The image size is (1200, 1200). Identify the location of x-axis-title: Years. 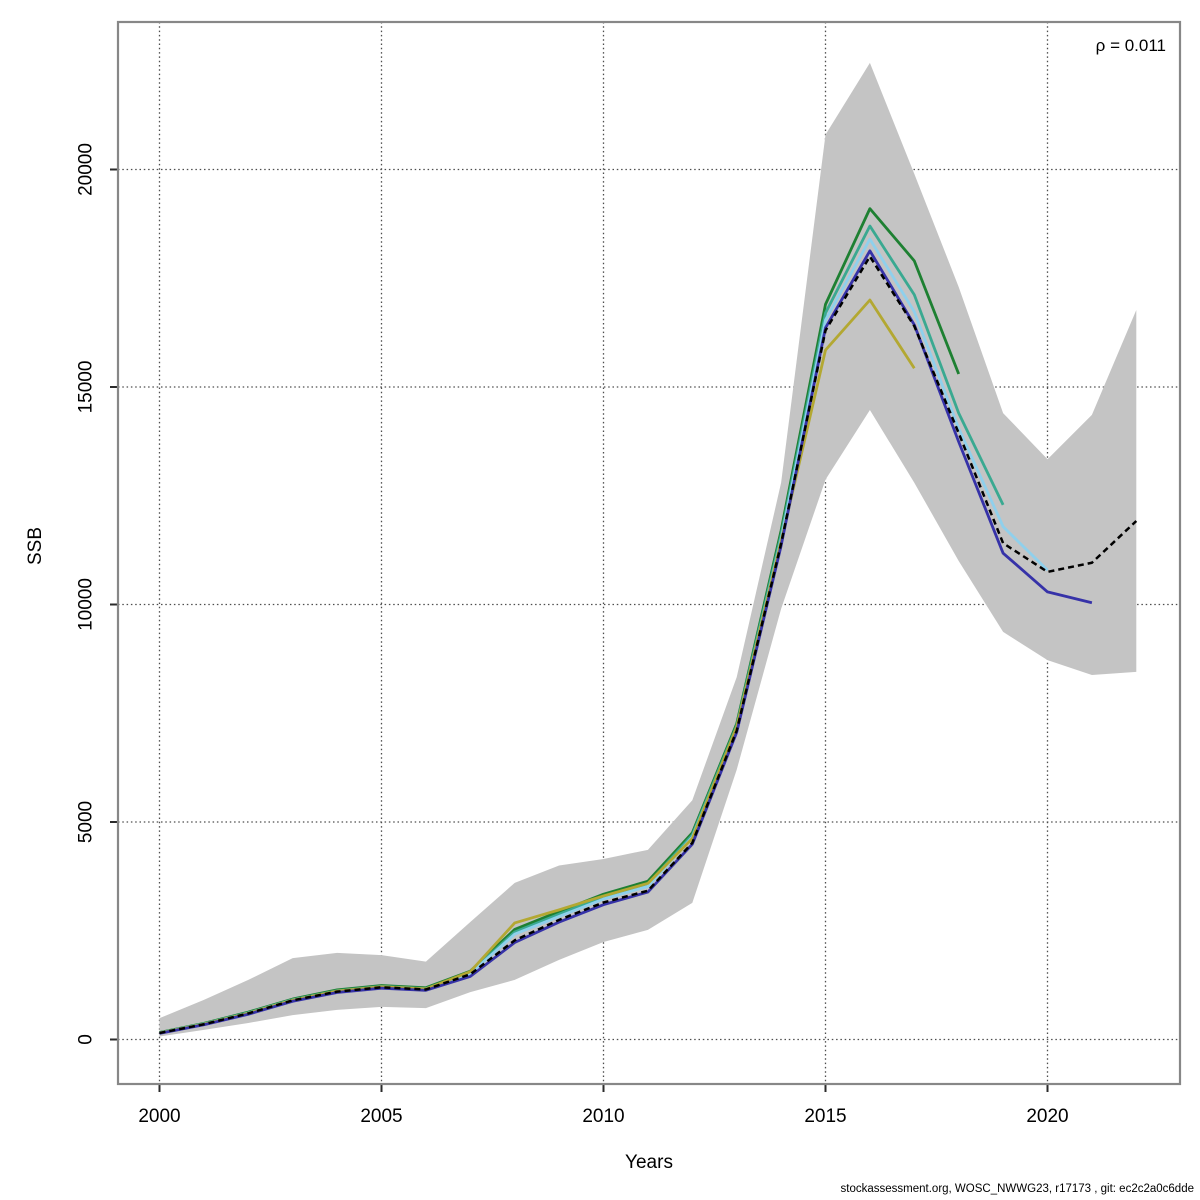
(649, 1162).